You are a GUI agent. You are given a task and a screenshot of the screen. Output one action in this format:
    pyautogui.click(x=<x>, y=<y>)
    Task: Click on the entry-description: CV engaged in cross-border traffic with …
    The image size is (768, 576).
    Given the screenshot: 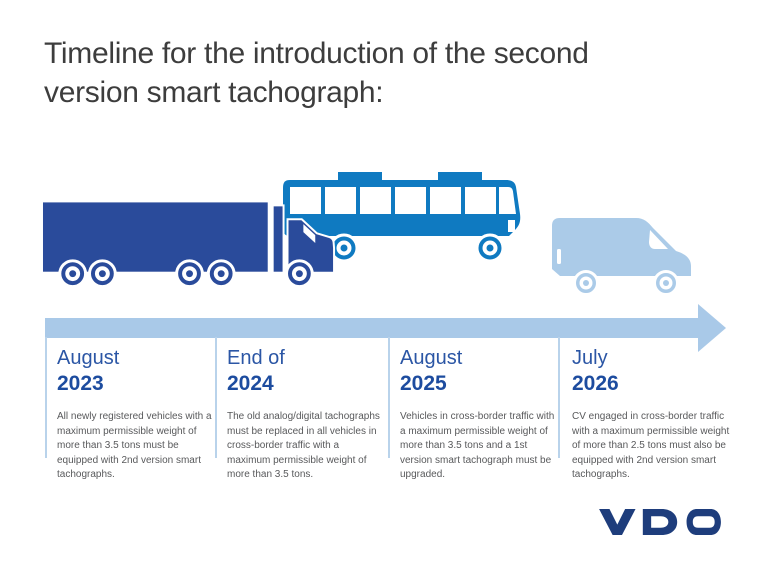 What is the action you would take?
    pyautogui.click(x=651, y=445)
    